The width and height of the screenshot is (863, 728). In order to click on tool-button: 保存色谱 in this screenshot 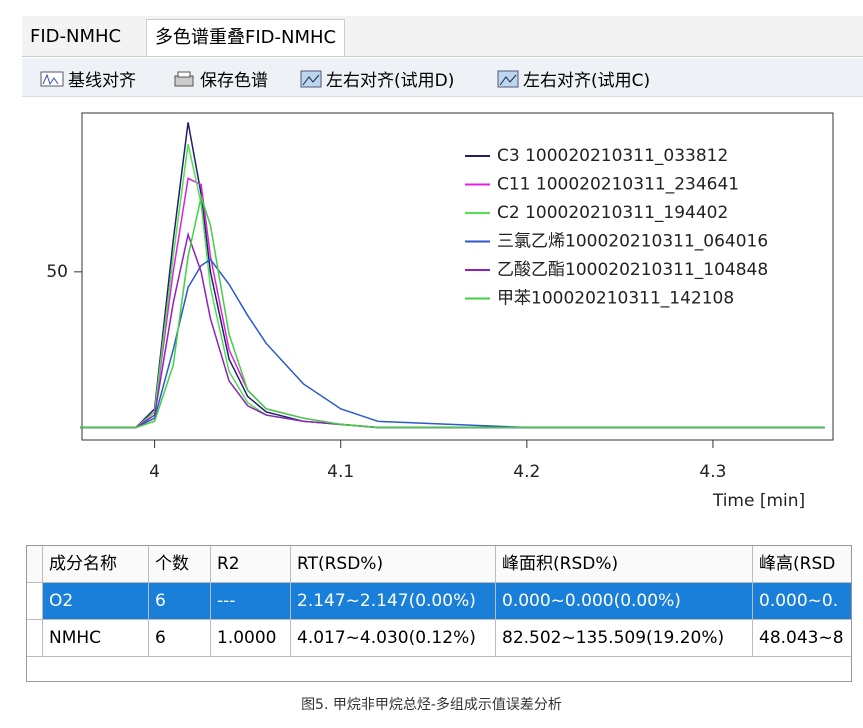, I will do `click(220, 78)`.